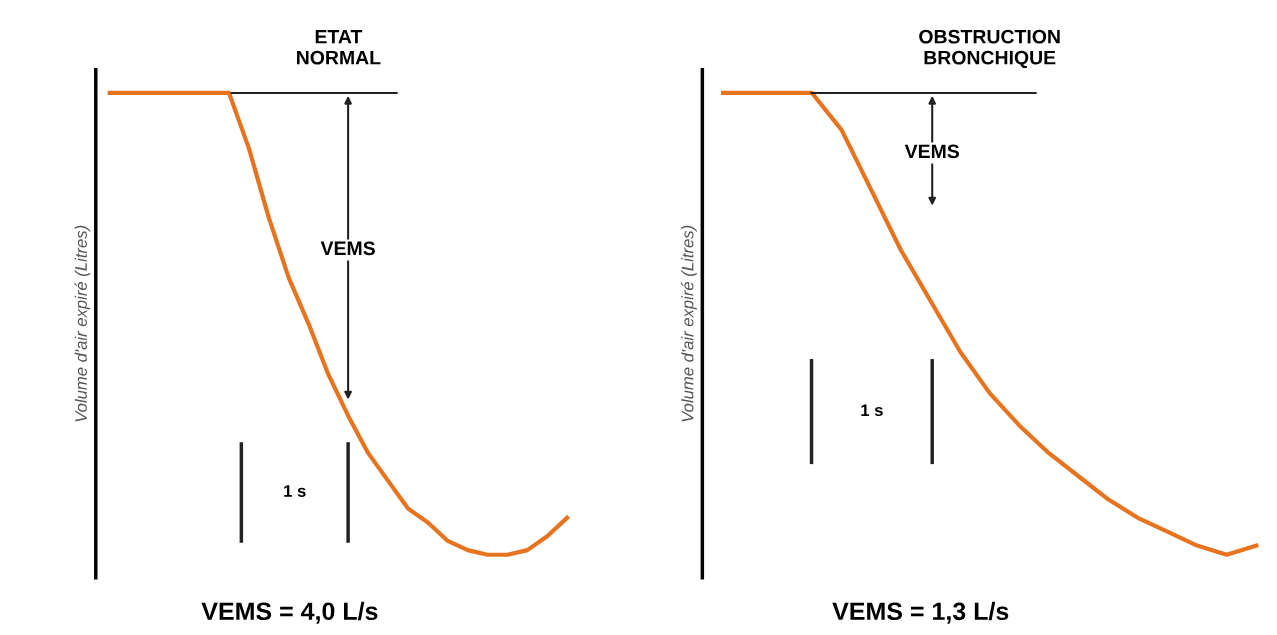  Describe the element at coordinates (339, 47) in the screenshot. I see `chart-title: ETAT NORMAL` at that location.